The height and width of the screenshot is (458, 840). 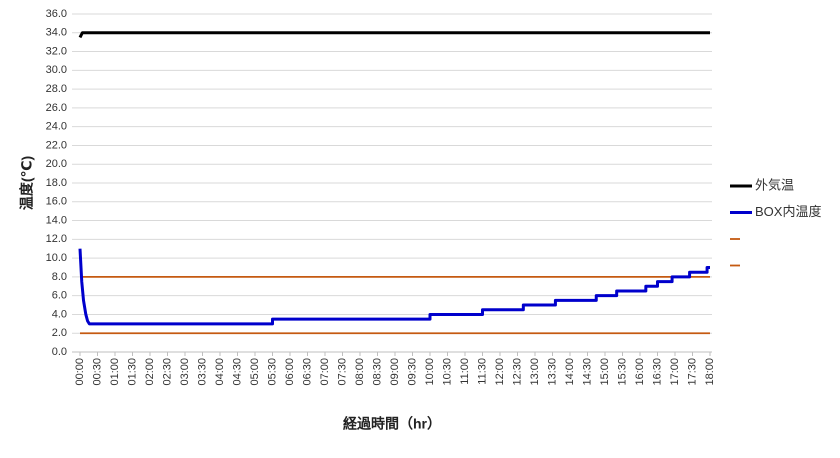 What do you see at coordinates (675, 372) in the screenshot?
I see `x-tick-label: 17:00` at bounding box center [675, 372].